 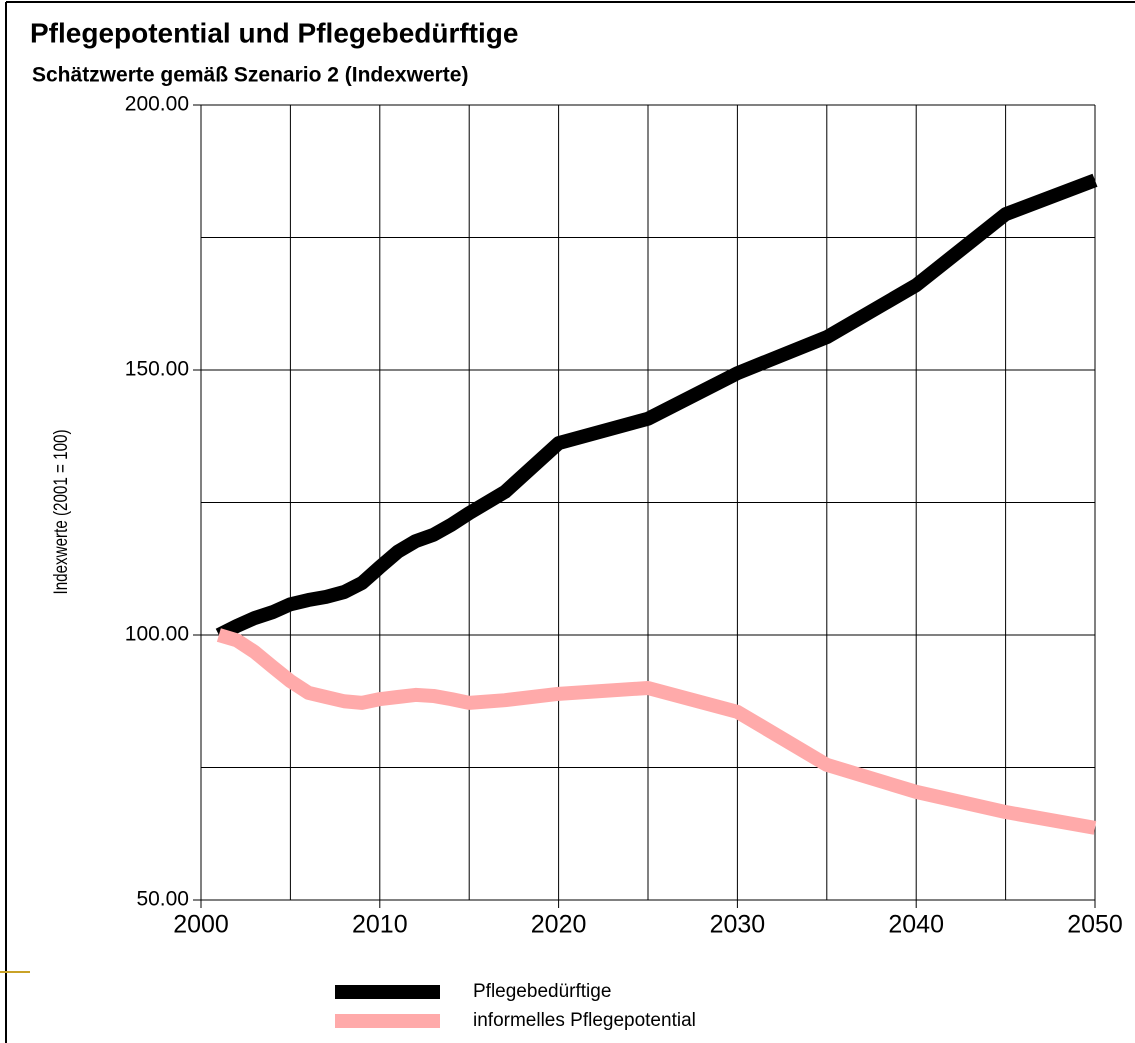 I want to click on x-tick-label: 2020, so click(x=559, y=925).